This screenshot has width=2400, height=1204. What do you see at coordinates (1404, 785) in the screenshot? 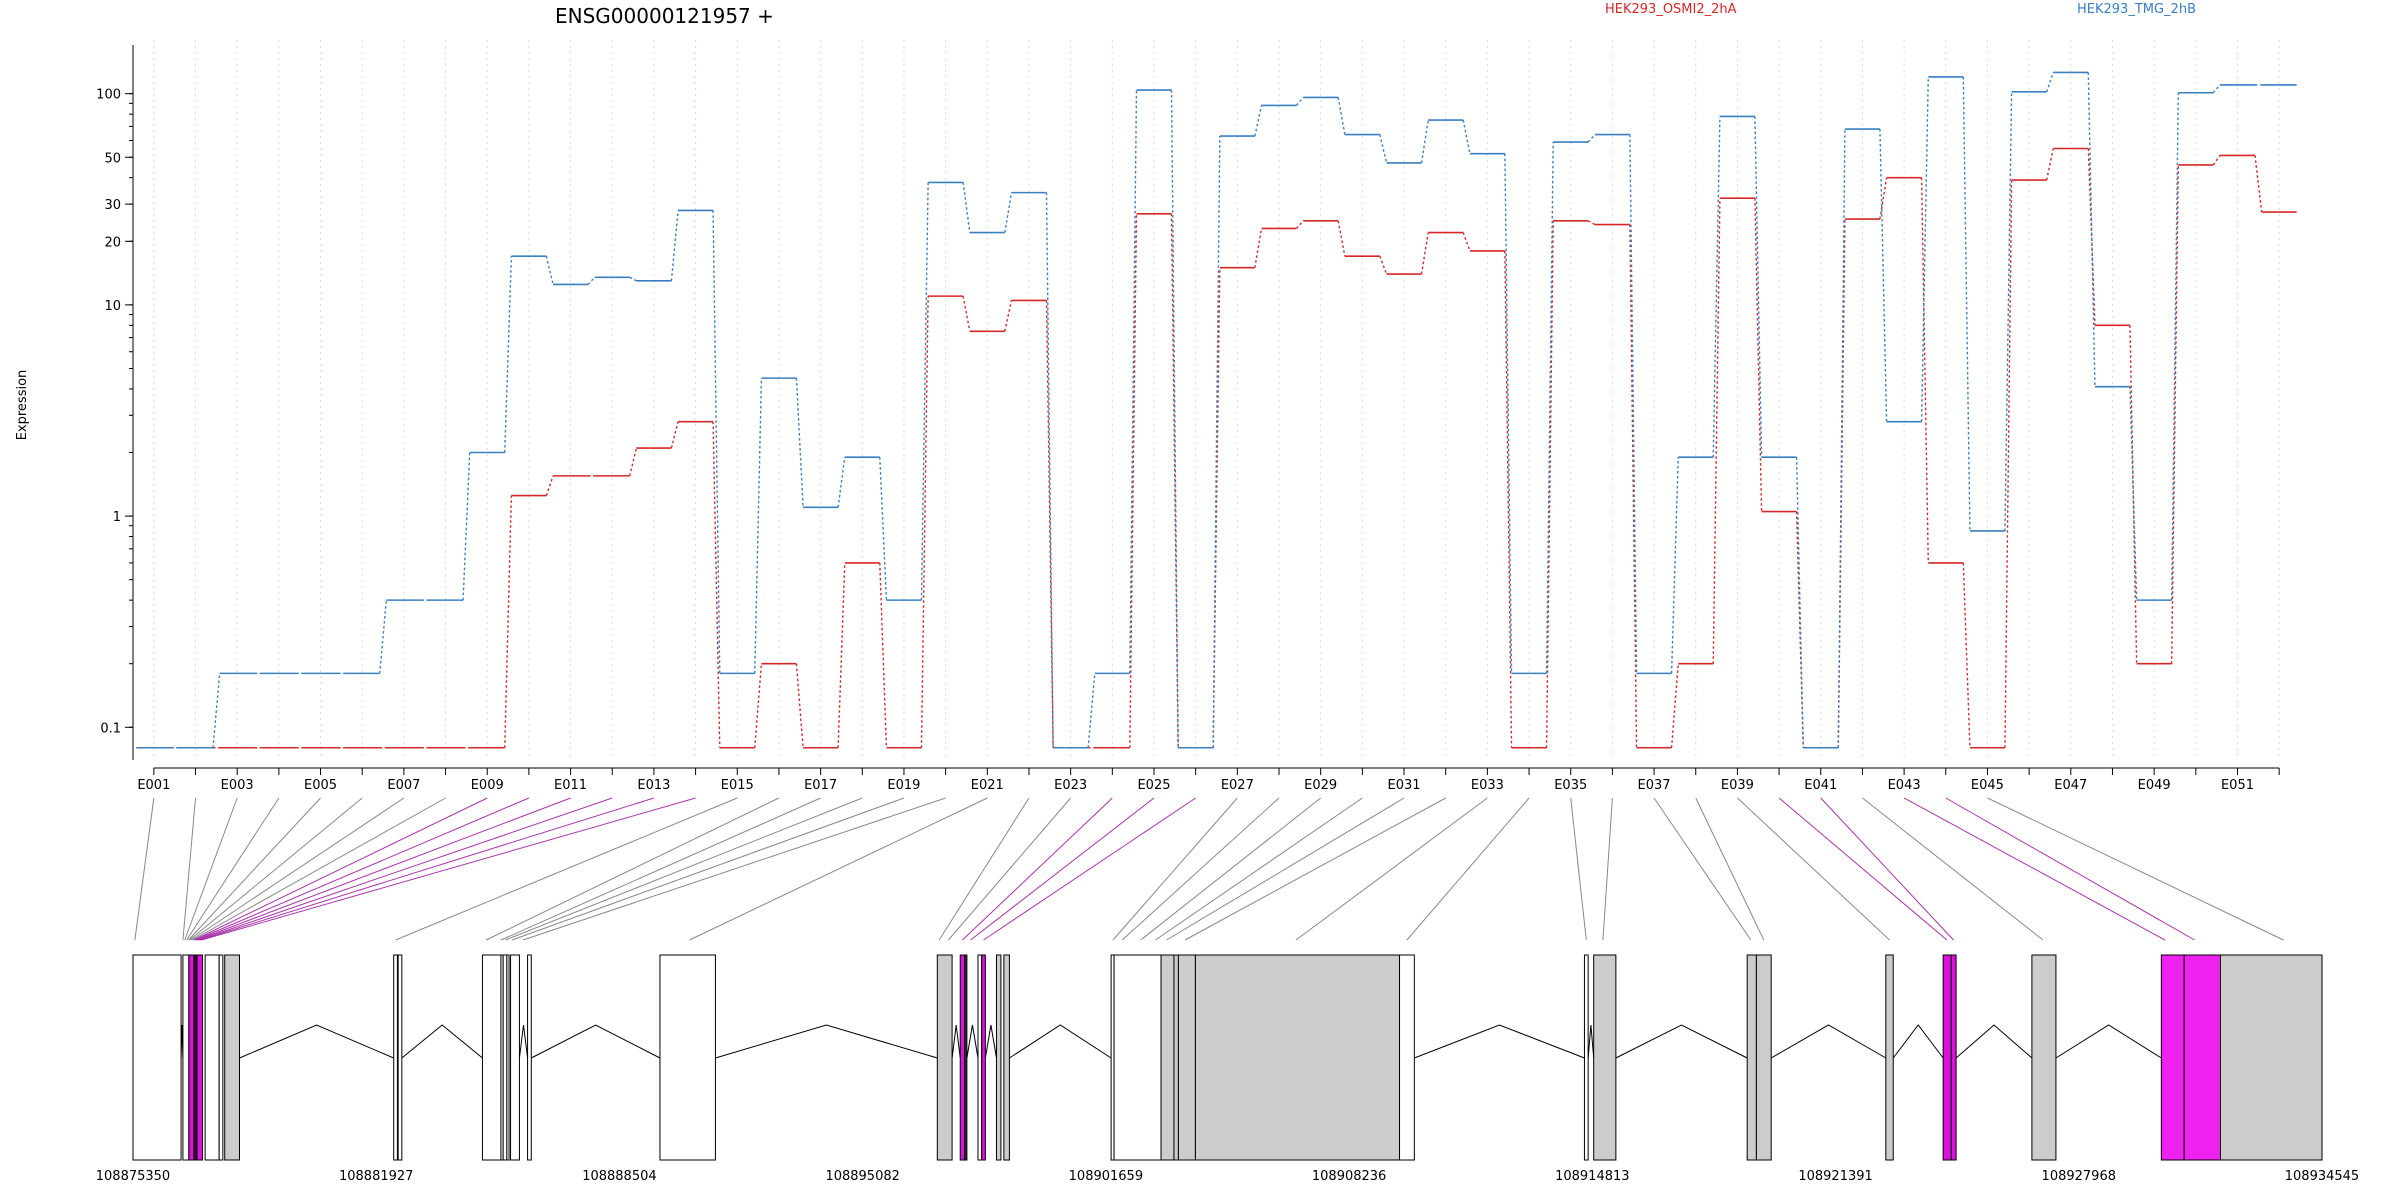
I see `x-tick-label: E031` at bounding box center [1404, 785].